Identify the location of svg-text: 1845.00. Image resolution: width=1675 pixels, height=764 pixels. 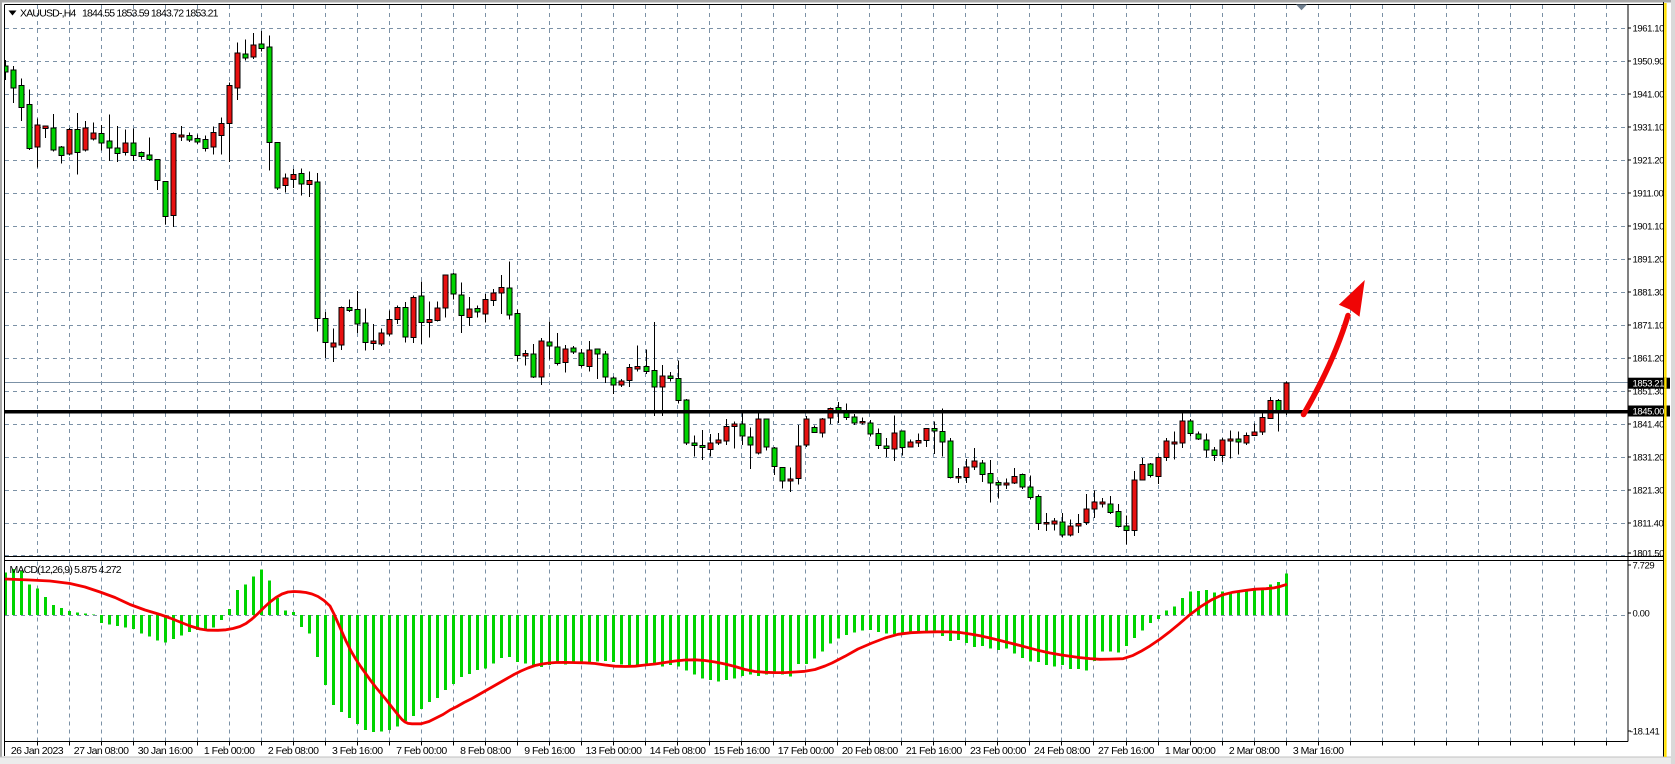
(1649, 411).